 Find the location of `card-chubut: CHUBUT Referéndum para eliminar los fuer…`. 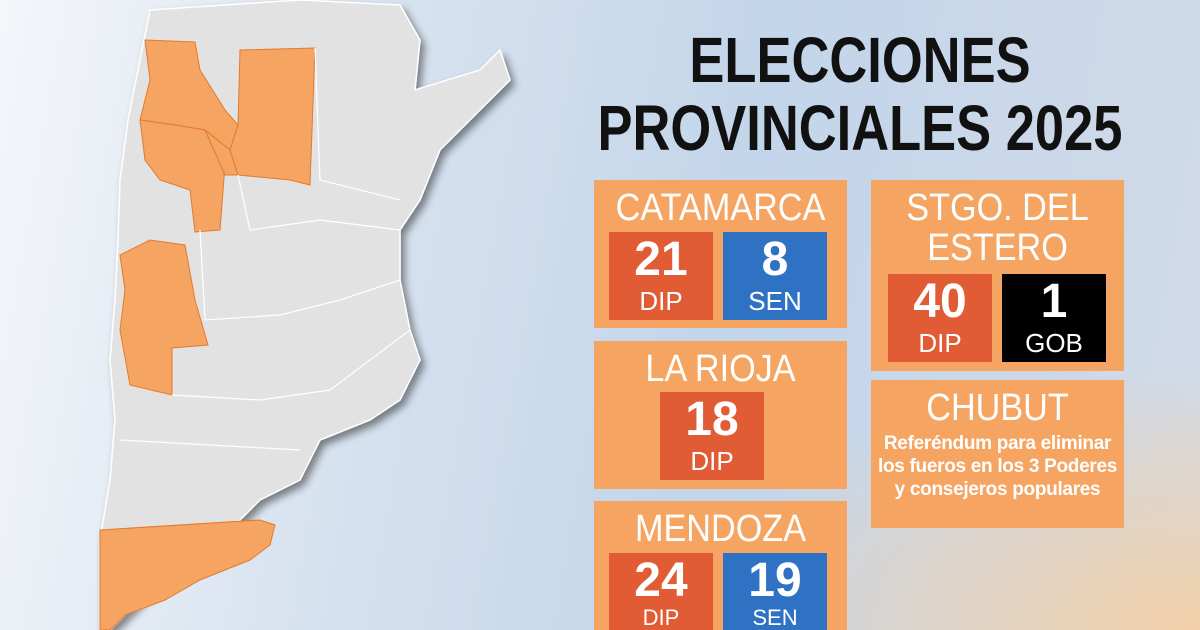

card-chubut: CHUBUT Referéndum para eliminar los fuer… is located at coordinates (997, 454).